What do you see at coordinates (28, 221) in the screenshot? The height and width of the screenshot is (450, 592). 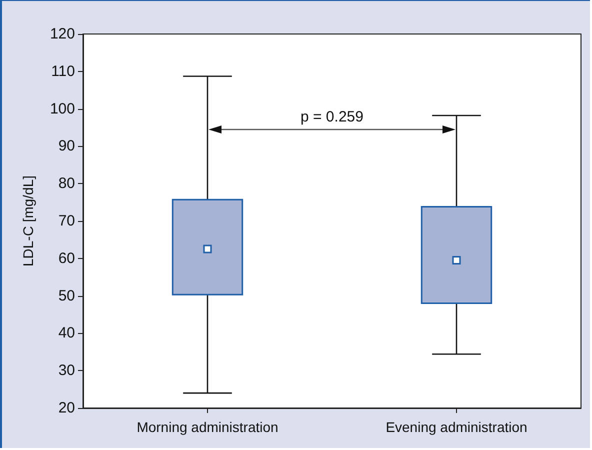 I see `y-axis-title: LDL-C [mg/dL]` at bounding box center [28, 221].